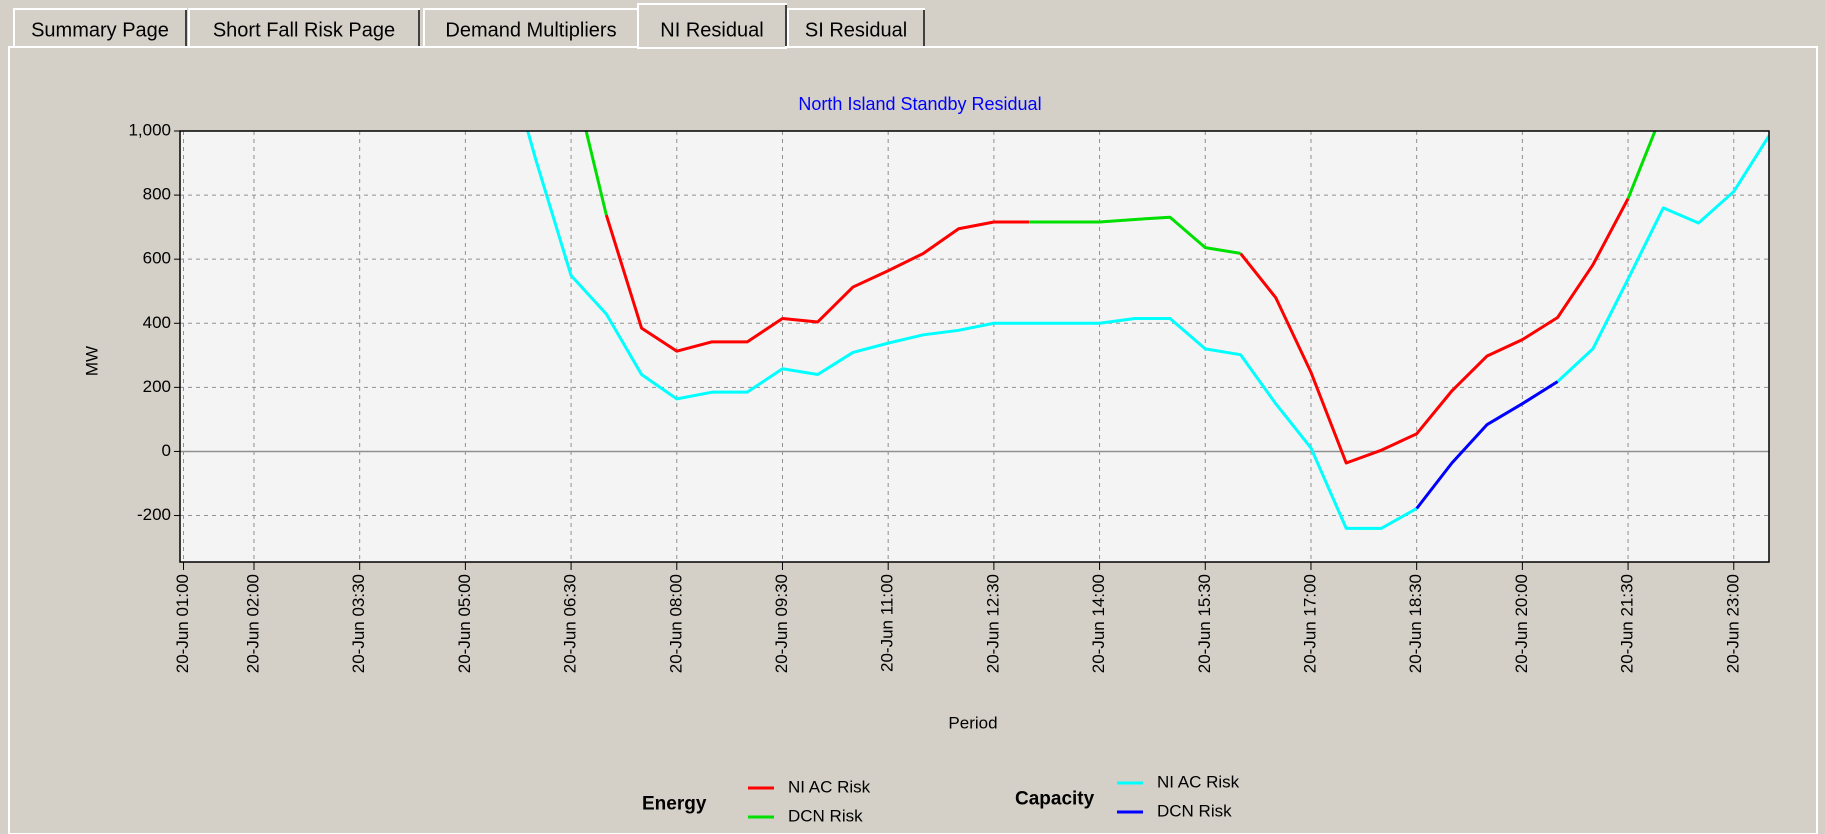  What do you see at coordinates (182, 623) in the screenshot?
I see `x-tick-label: 20-Jun 01:00` at bounding box center [182, 623].